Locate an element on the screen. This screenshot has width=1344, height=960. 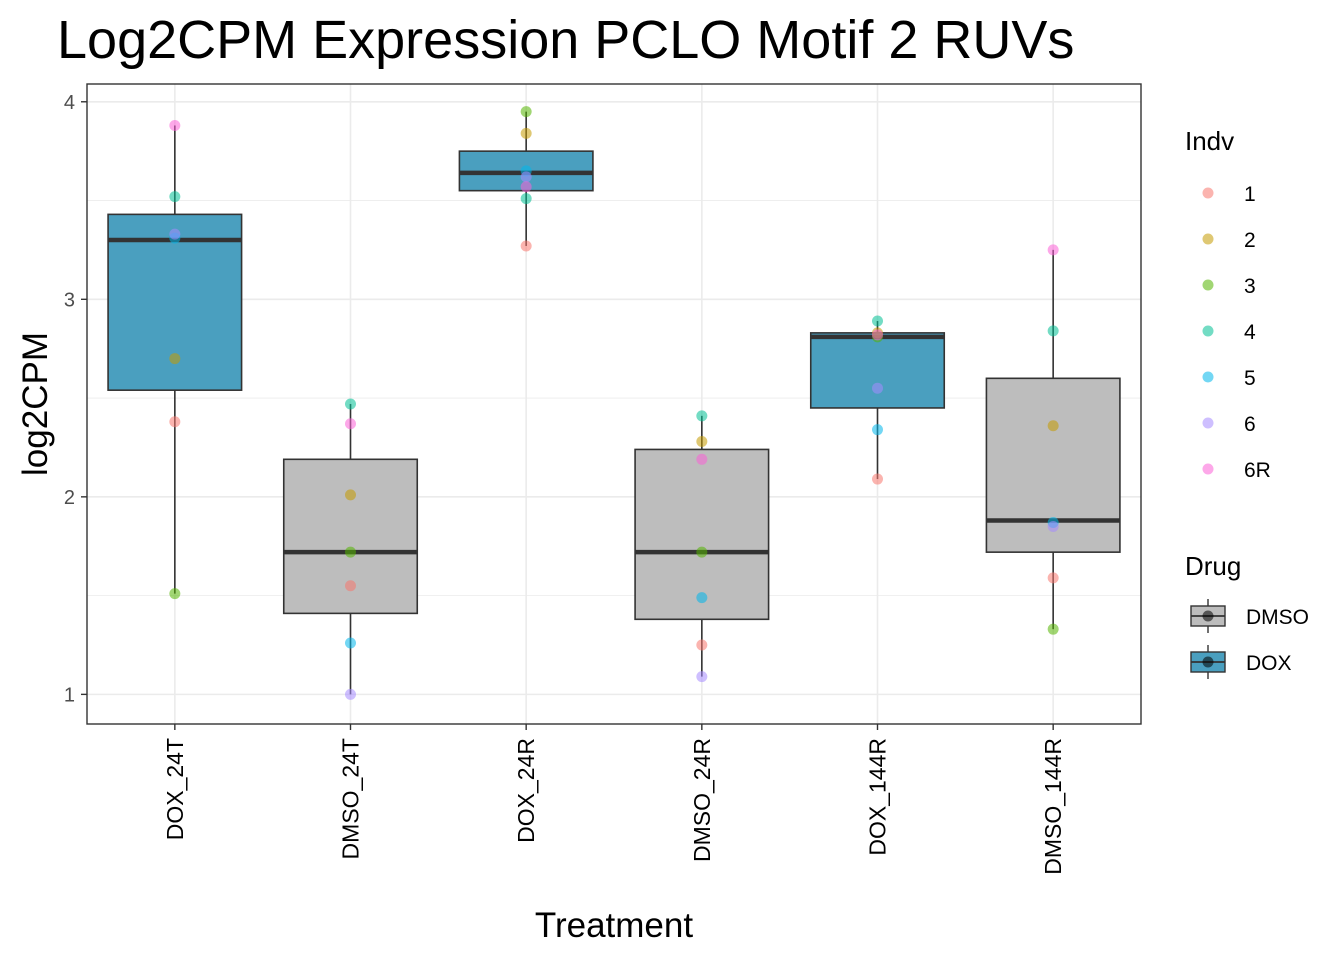
x-tick-label: DOX_144R is located at coordinates (878, 797).